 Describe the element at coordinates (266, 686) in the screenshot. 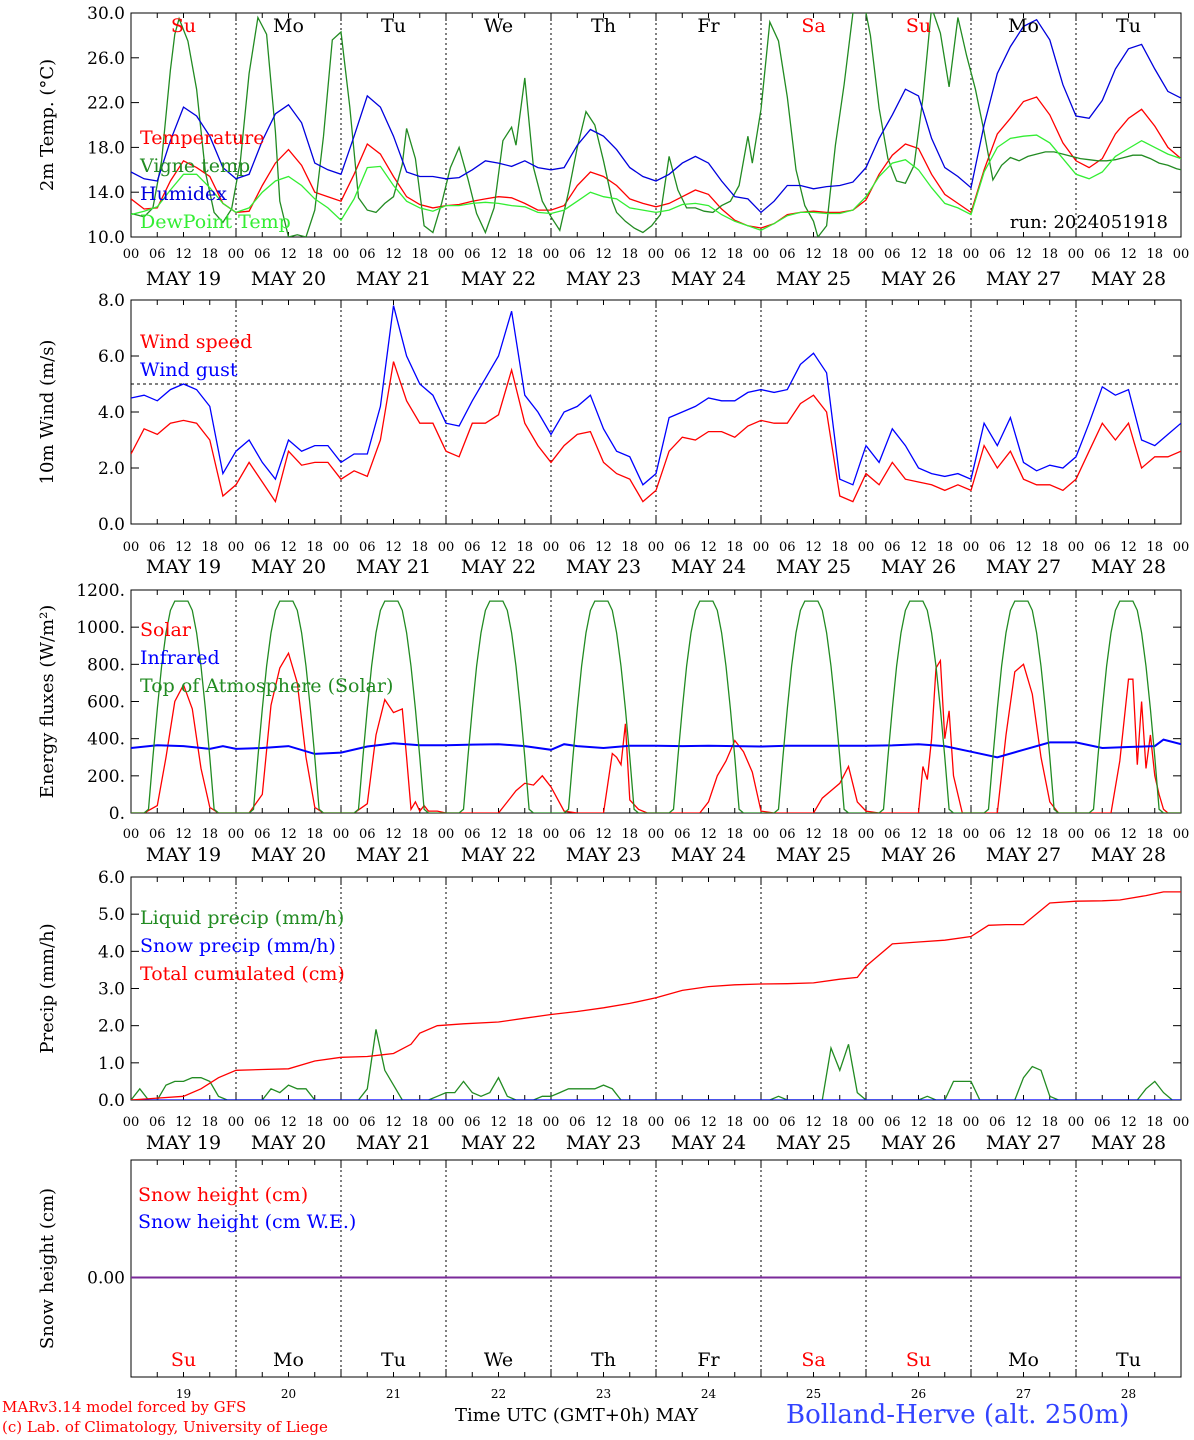

I see `legend-entry: Top of Atmosphere (Solar)` at that location.